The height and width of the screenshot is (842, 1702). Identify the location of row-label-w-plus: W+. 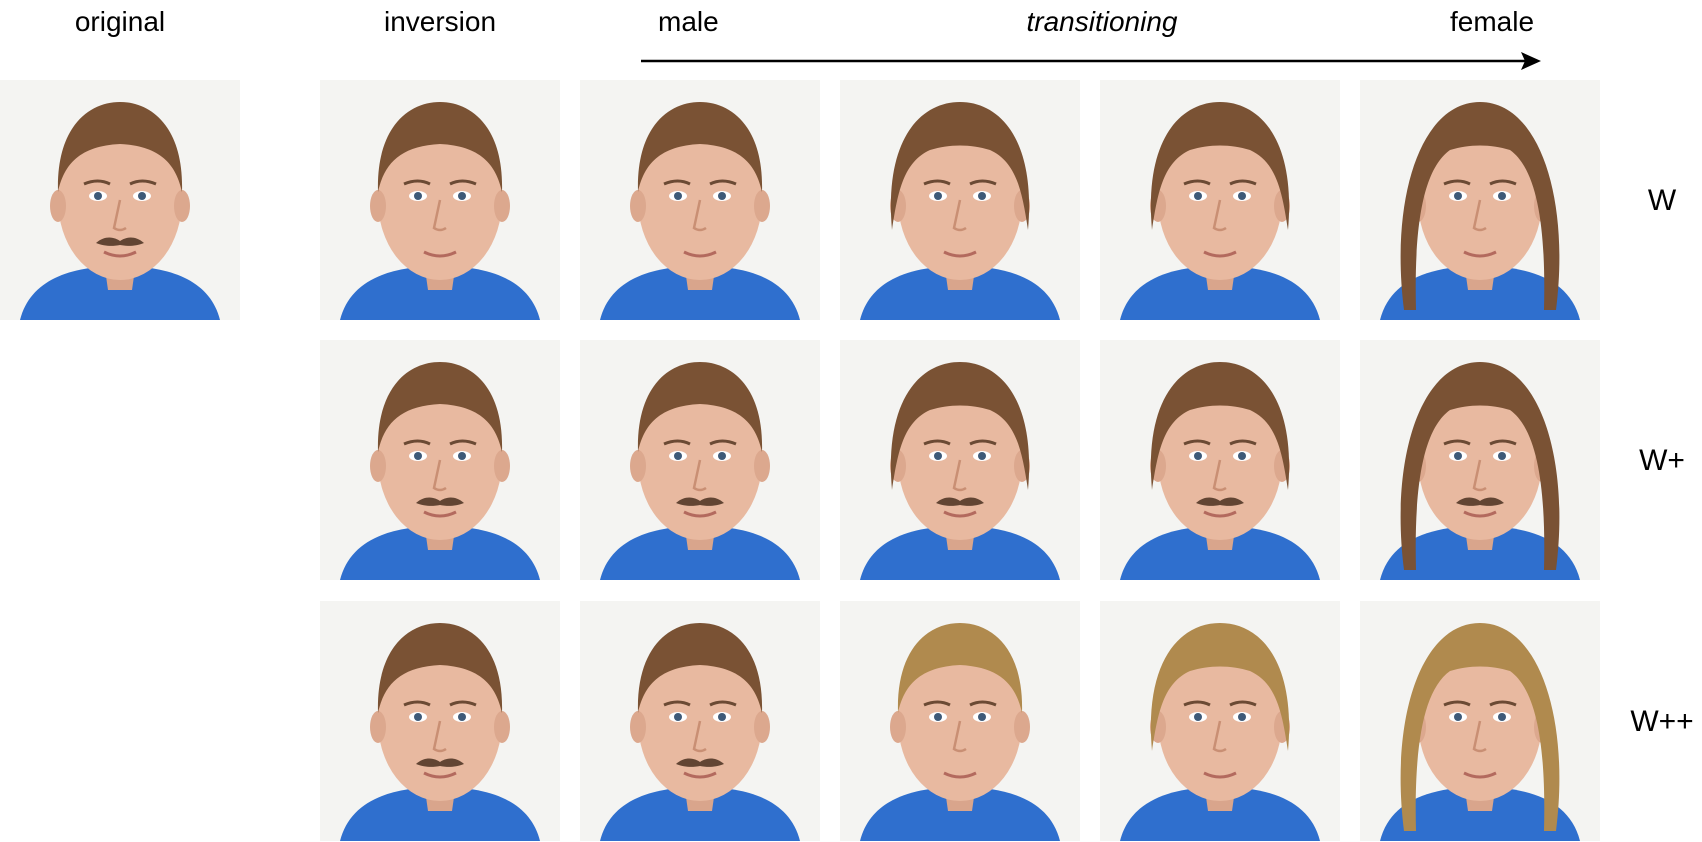
(1662, 460).